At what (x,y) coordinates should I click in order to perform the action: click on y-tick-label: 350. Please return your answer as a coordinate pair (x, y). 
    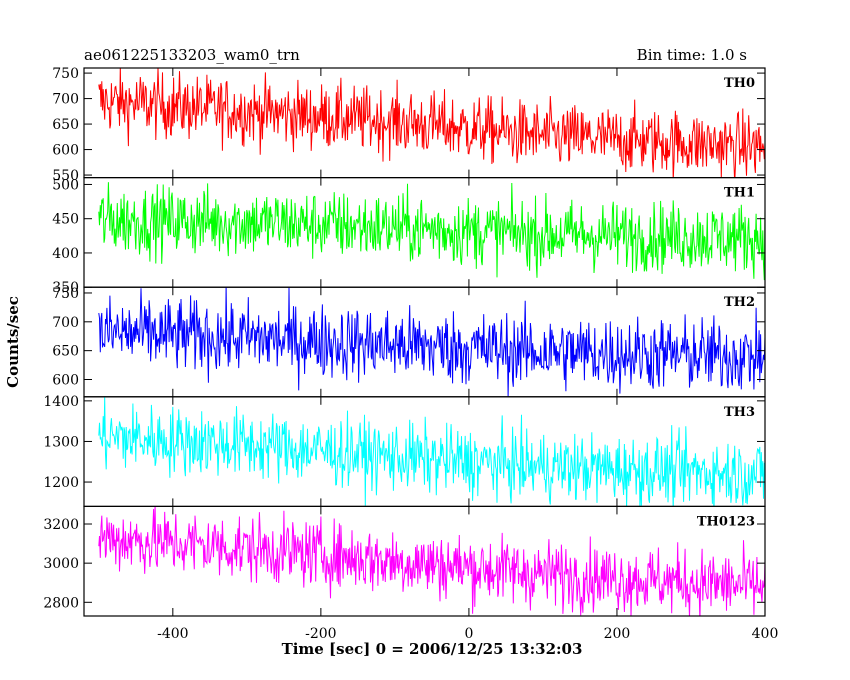
    Looking at the image, I should click on (65, 288).